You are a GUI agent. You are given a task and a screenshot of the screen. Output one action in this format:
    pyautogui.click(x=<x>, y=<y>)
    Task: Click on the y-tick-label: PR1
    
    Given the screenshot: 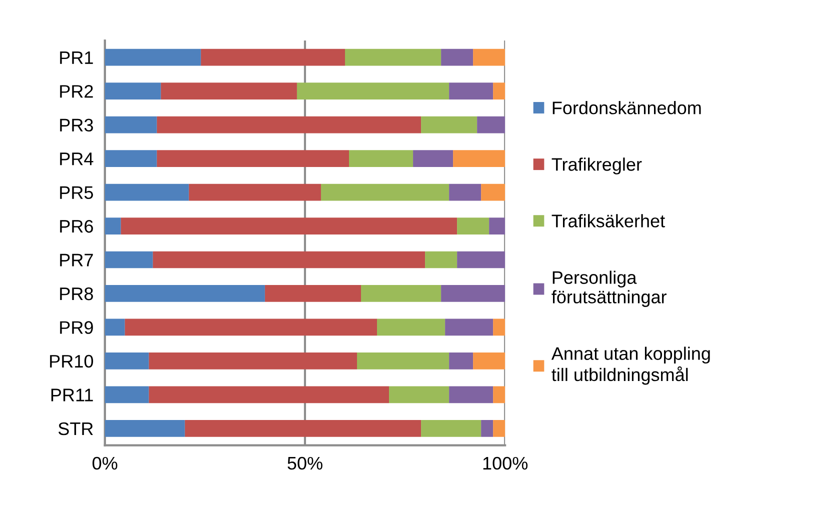 What is the action you would take?
    pyautogui.click(x=76, y=57)
    